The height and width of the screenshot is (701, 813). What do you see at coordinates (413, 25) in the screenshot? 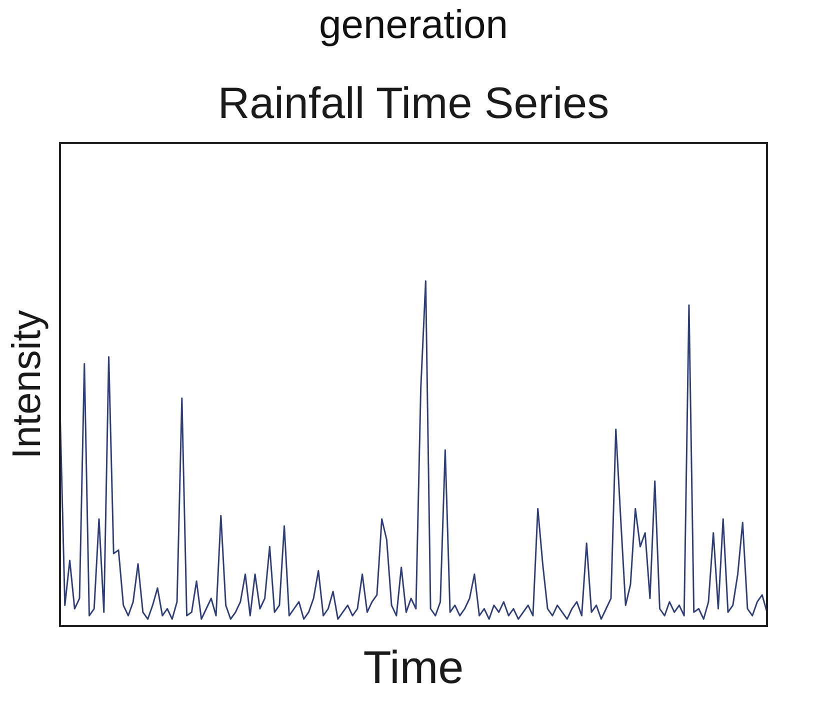
I see `text: generation` at bounding box center [413, 25].